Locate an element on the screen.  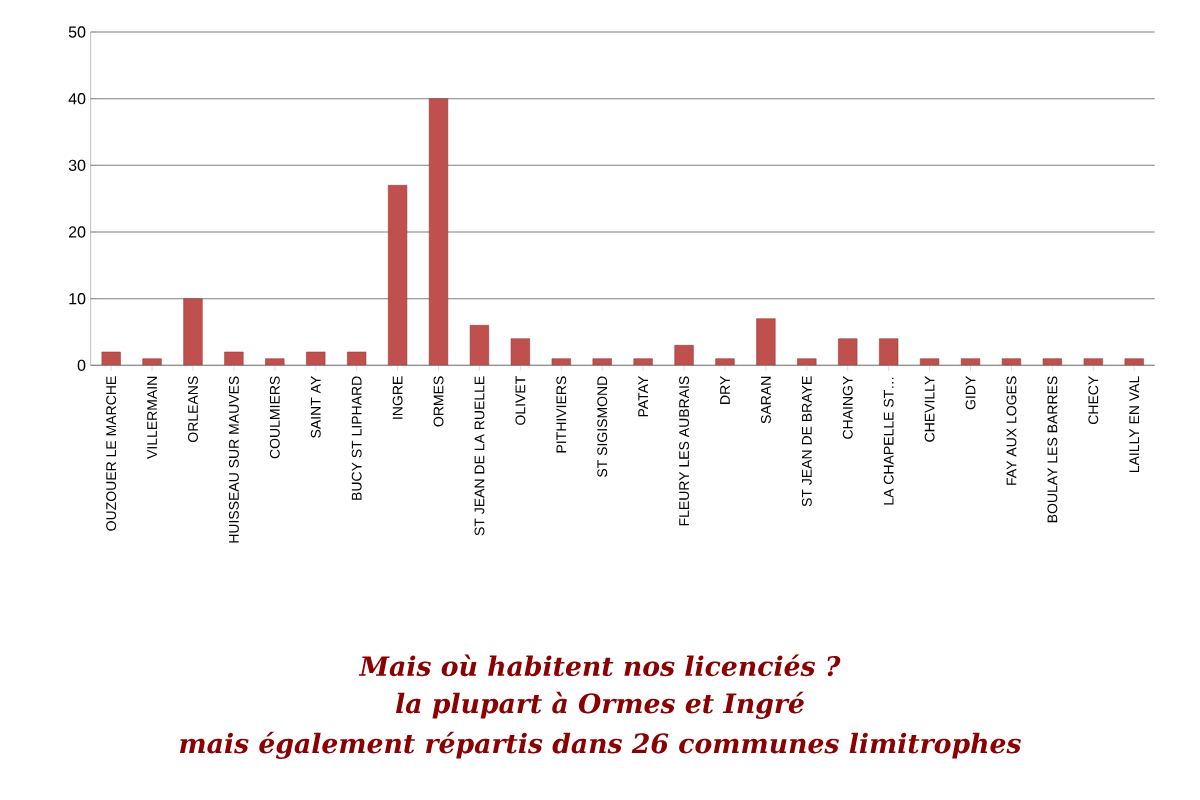
x-tick-label: INGRE is located at coordinates (397, 397).